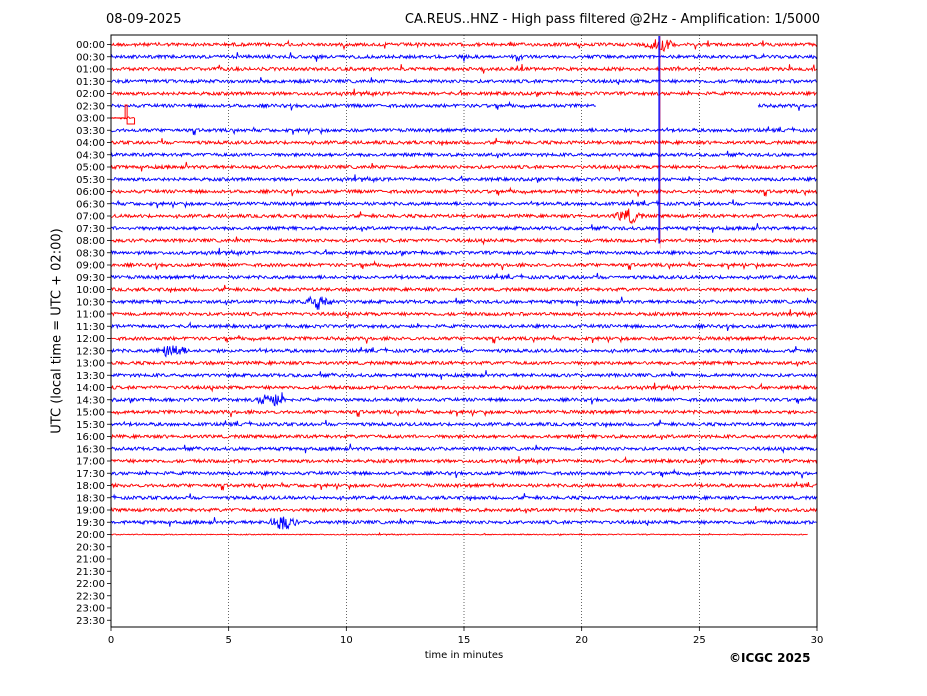 Image resolution: width=927 pixels, height=696 pixels. I want to click on y-tick-label: 15:00, so click(90, 413).